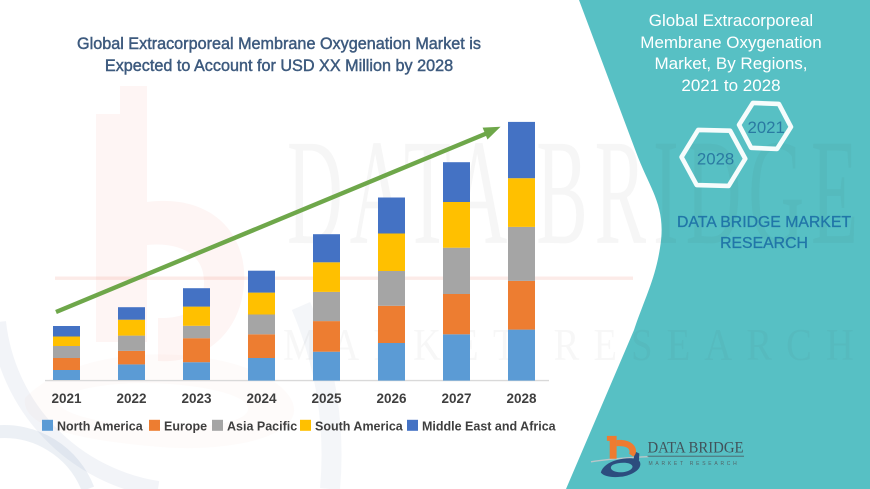 This screenshot has width=870, height=489. Describe the element at coordinates (359, 426) in the screenshot. I see `svg-text: South America` at that location.